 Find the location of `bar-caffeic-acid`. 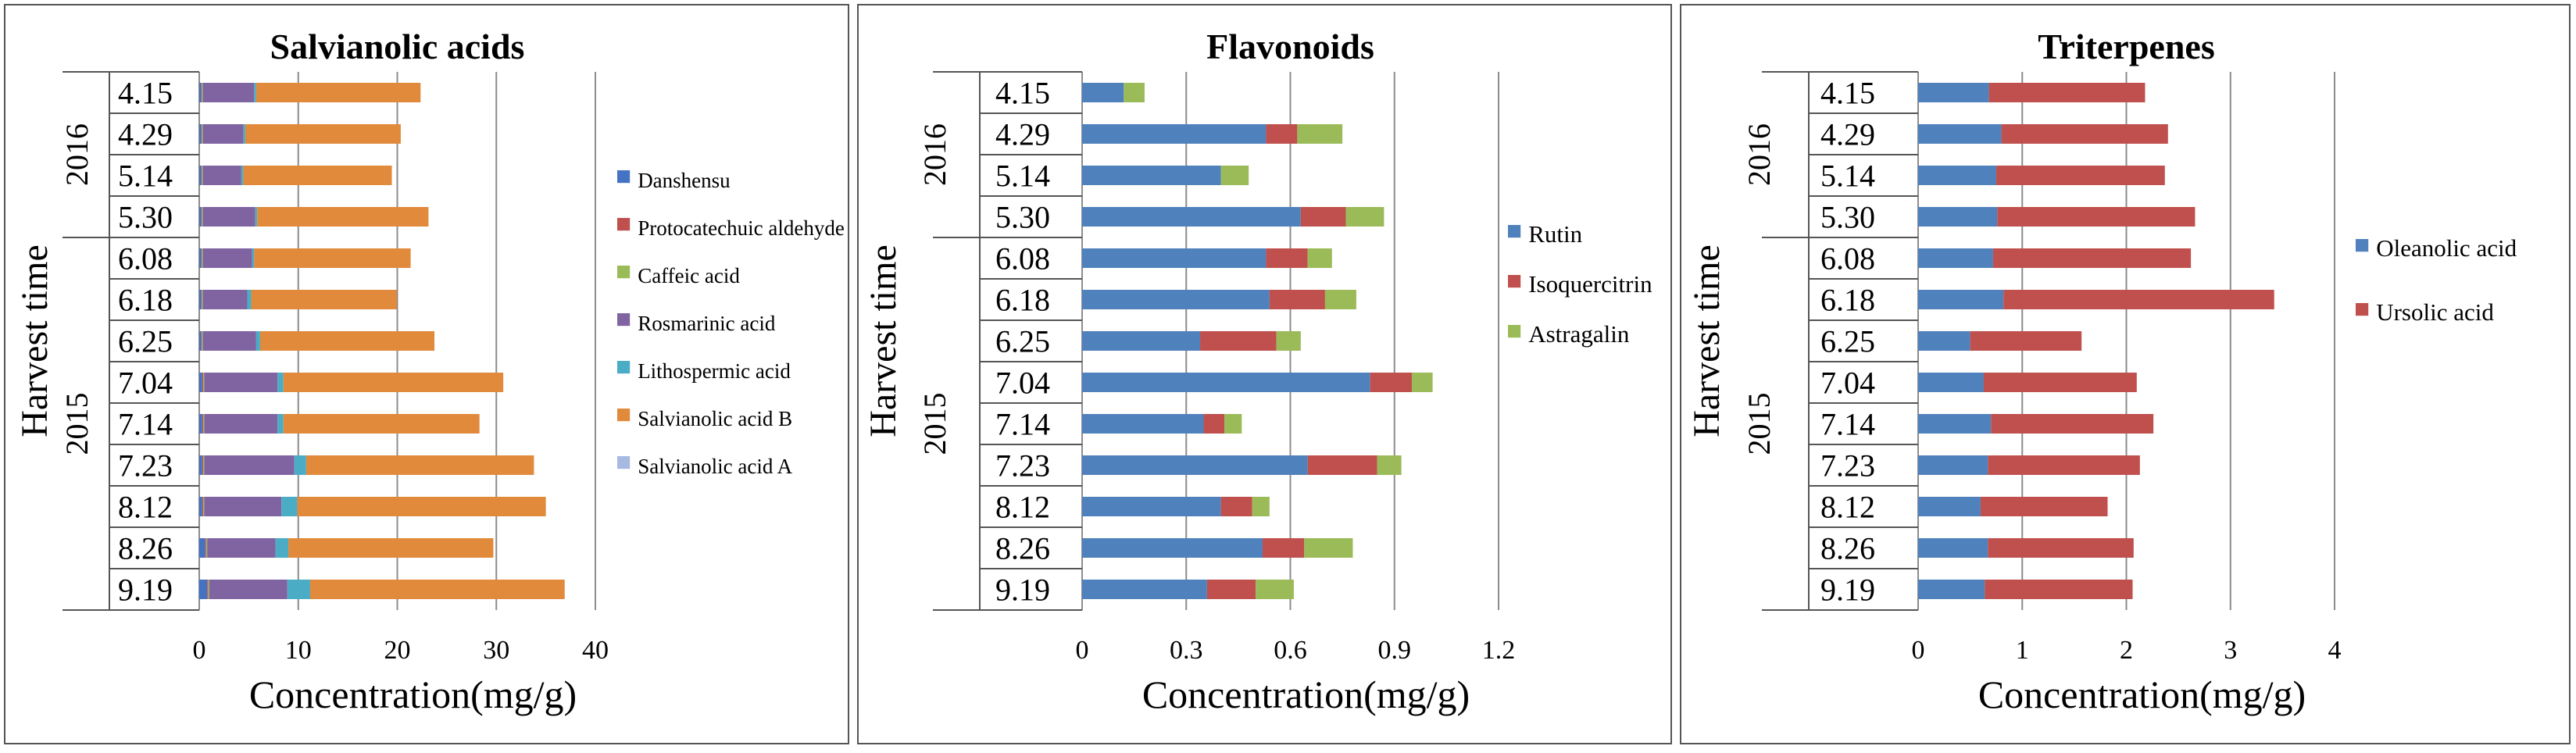

bar-caffeic-acid is located at coordinates (204, 382).